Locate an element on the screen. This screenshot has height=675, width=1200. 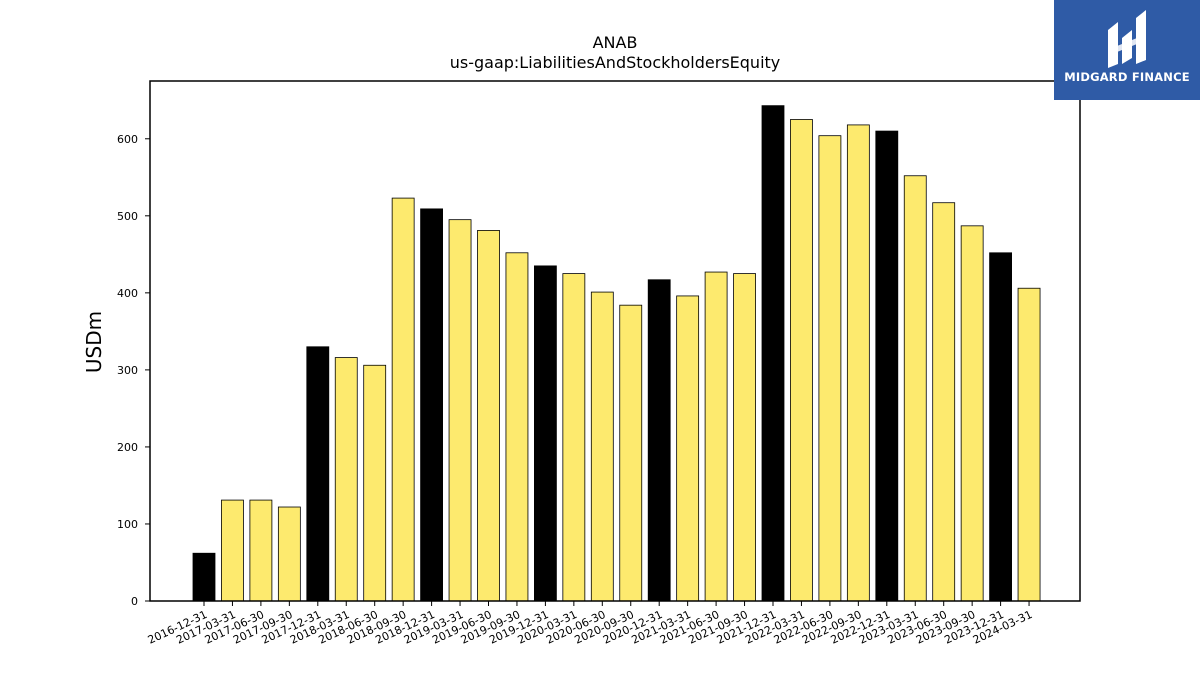
chart-subtitle: us-gaap:LiabilitiesAndStockholdersEquity is located at coordinates (615, 62).